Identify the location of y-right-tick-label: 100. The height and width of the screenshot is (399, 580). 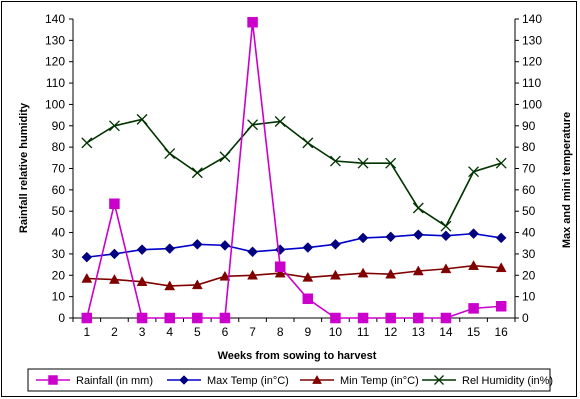
(532, 104).